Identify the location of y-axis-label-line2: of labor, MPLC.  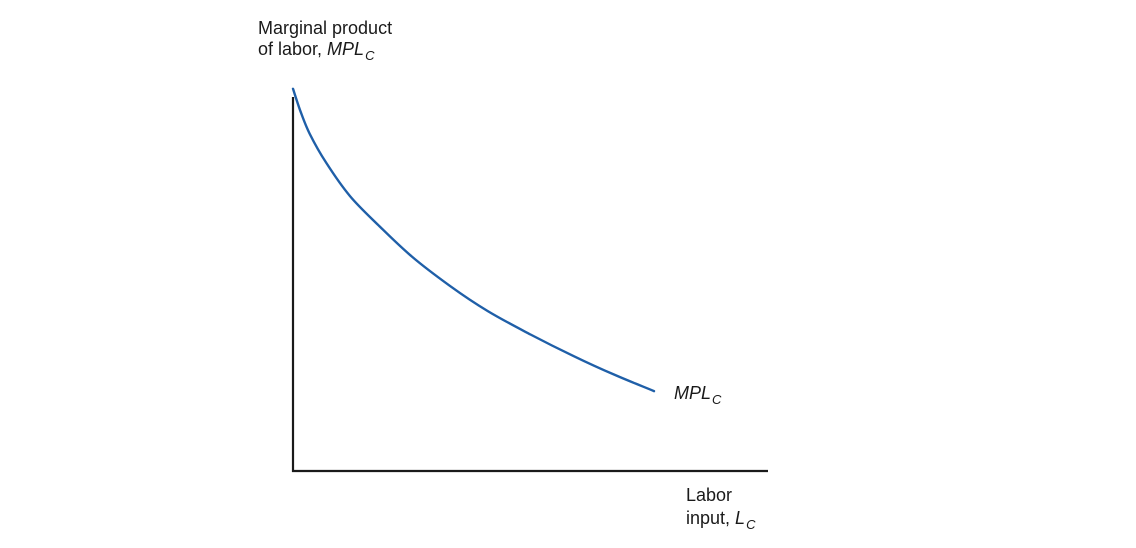
(325, 51).